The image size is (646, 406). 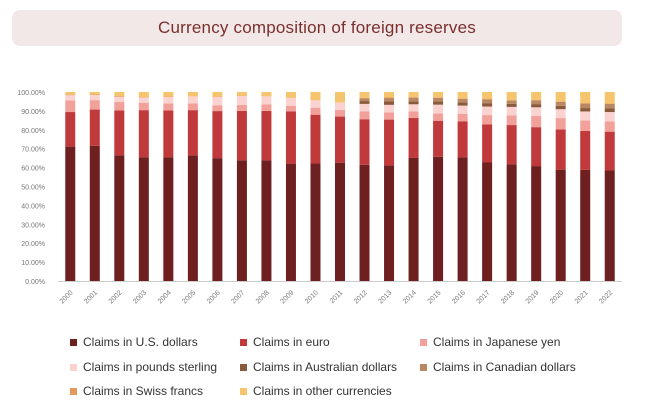 What do you see at coordinates (140, 297) in the screenshot?
I see `x-tick-label: 2003` at bounding box center [140, 297].